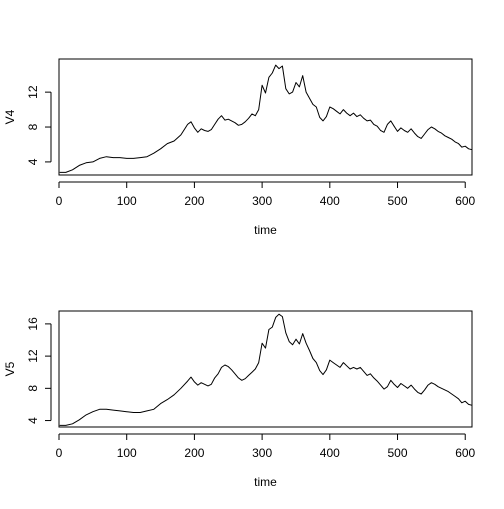 This screenshot has width=504, height=509. I want to click on y-axis-label: V5, so click(10, 368).